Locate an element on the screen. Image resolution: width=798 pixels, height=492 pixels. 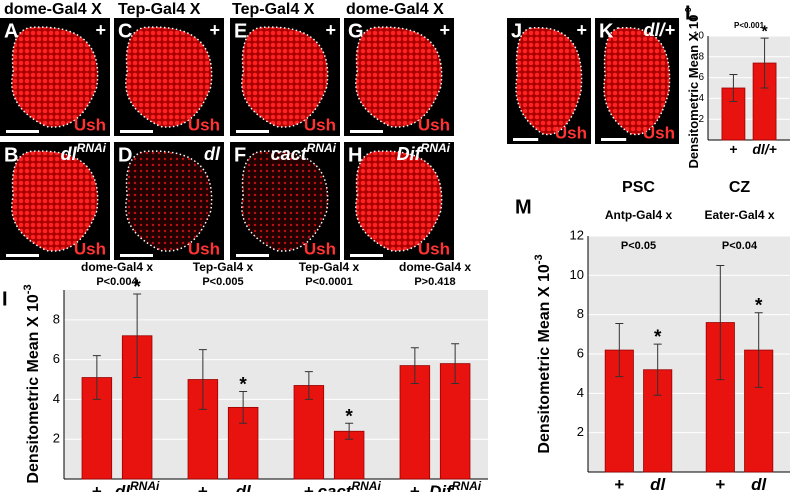
x-tick-label: dlRNAi is located at coordinates (137, 485).